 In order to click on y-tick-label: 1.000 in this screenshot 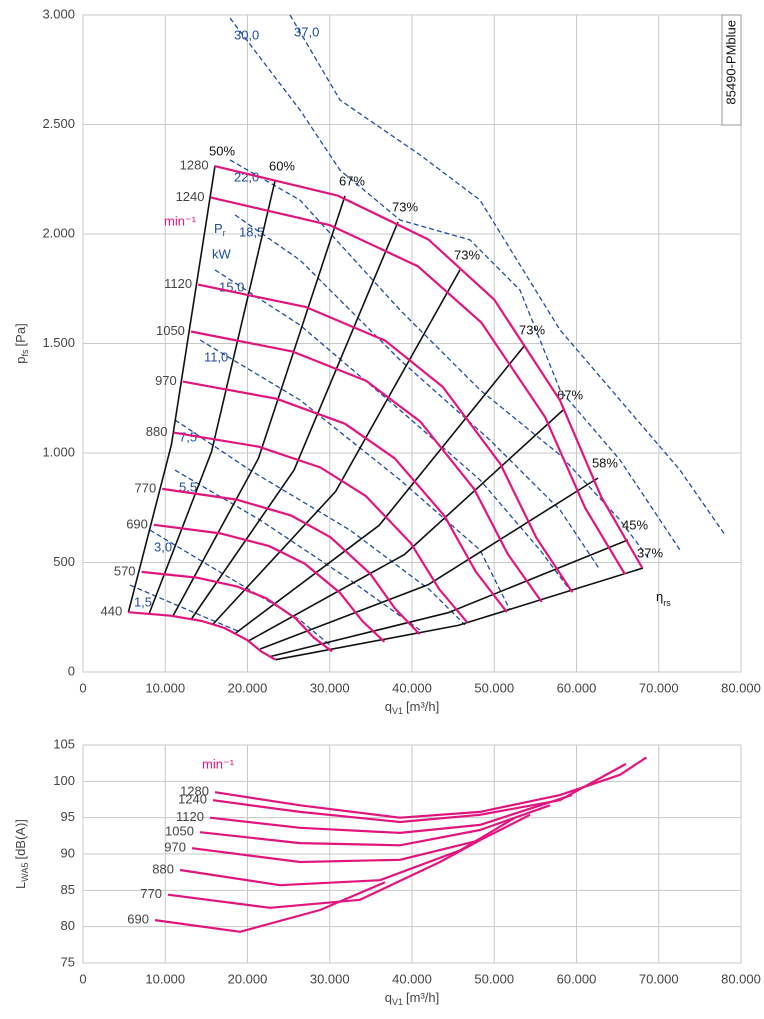, I will do `click(58, 451)`.